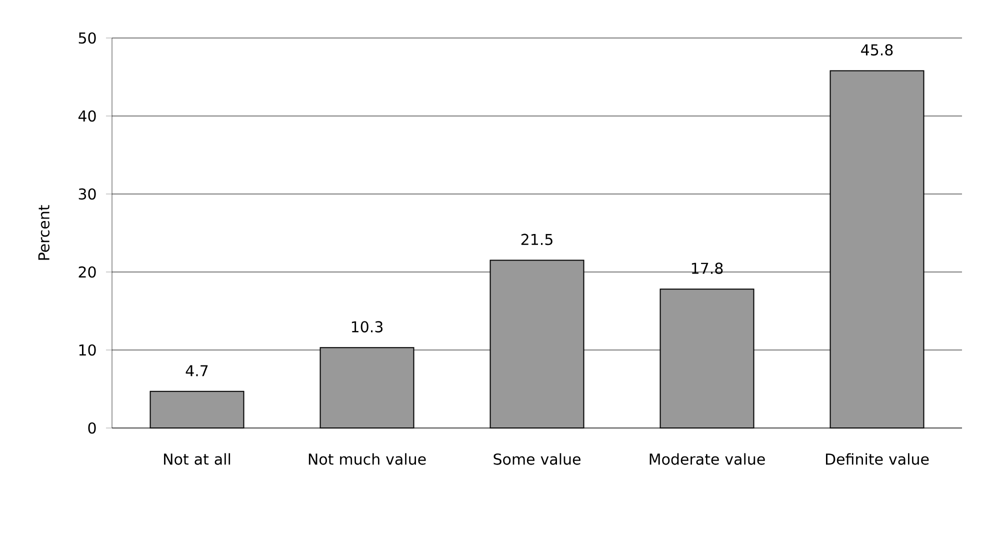 The width and height of the screenshot is (992, 533). What do you see at coordinates (87, 272) in the screenshot?
I see `y-tick-label: 20` at bounding box center [87, 272].